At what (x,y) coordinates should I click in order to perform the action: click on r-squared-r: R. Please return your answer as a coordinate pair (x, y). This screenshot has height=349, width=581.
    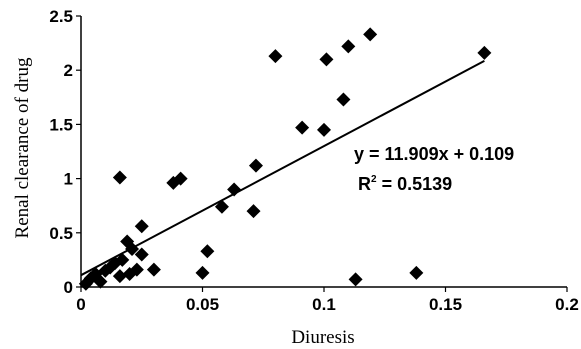
    Looking at the image, I should click on (364, 184).